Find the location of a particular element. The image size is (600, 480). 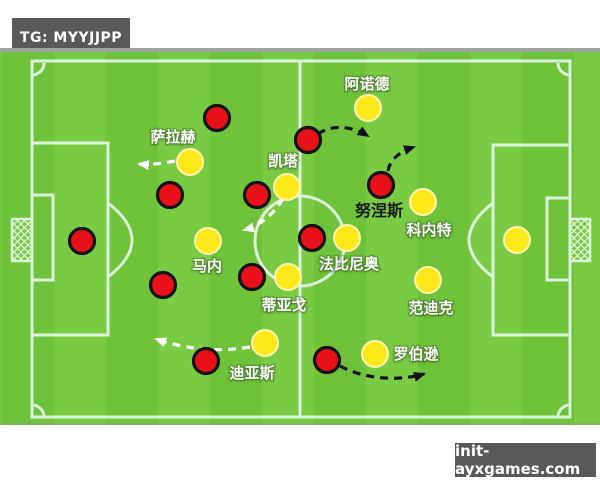

field-top-edge is located at coordinates (300, 50).